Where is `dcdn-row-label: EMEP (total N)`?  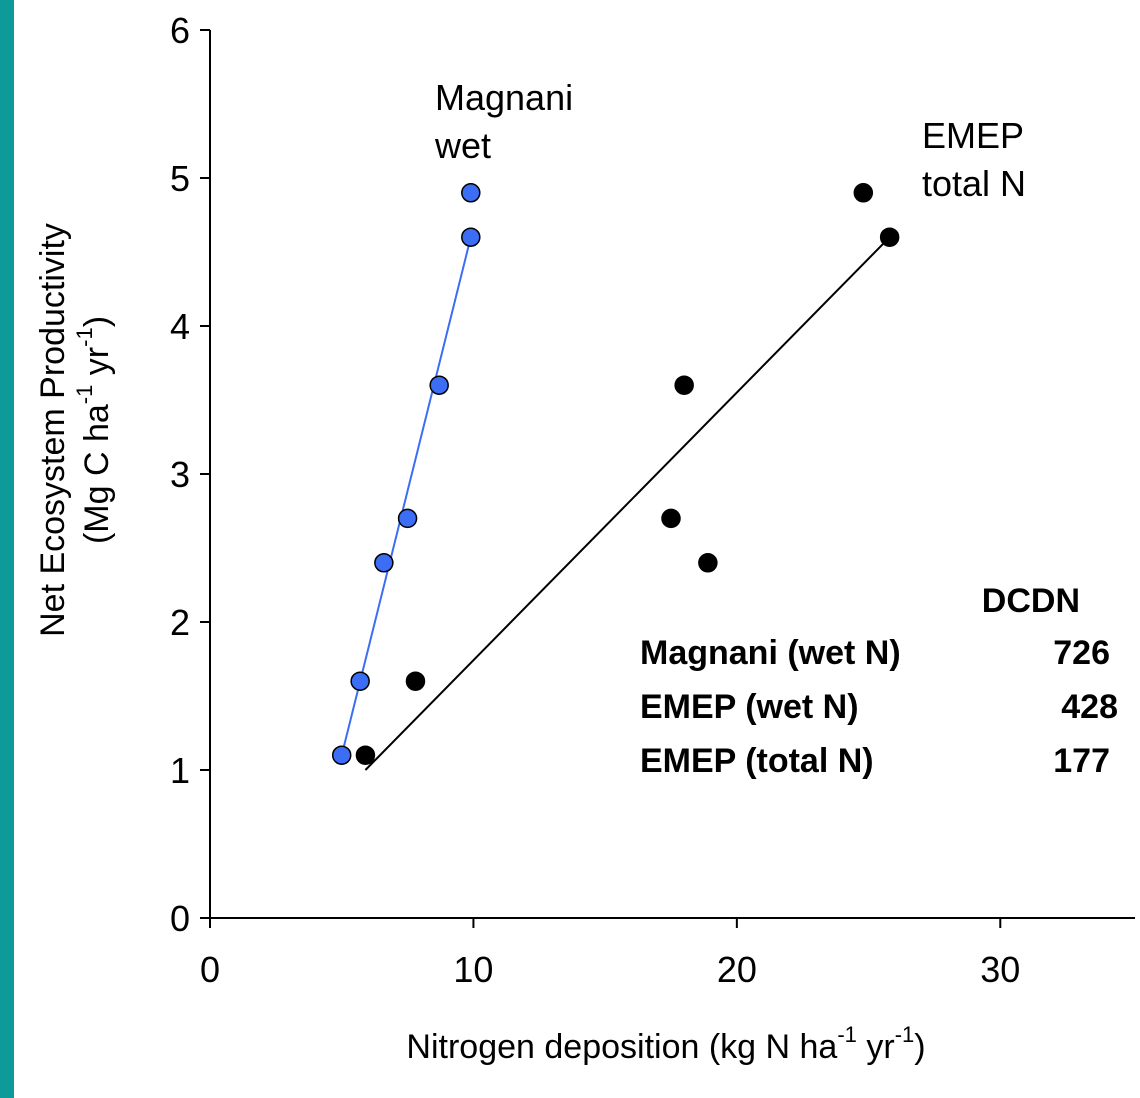
dcdn-row-label: EMEP (total N) is located at coordinates (757, 761).